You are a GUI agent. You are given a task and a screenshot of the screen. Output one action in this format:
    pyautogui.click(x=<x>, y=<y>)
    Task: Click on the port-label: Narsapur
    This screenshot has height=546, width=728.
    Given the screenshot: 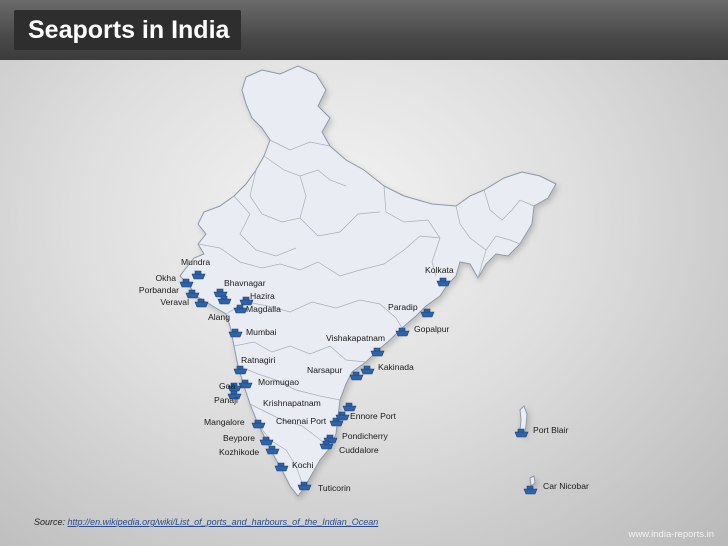 What is the action you would take?
    pyautogui.click(x=324, y=370)
    